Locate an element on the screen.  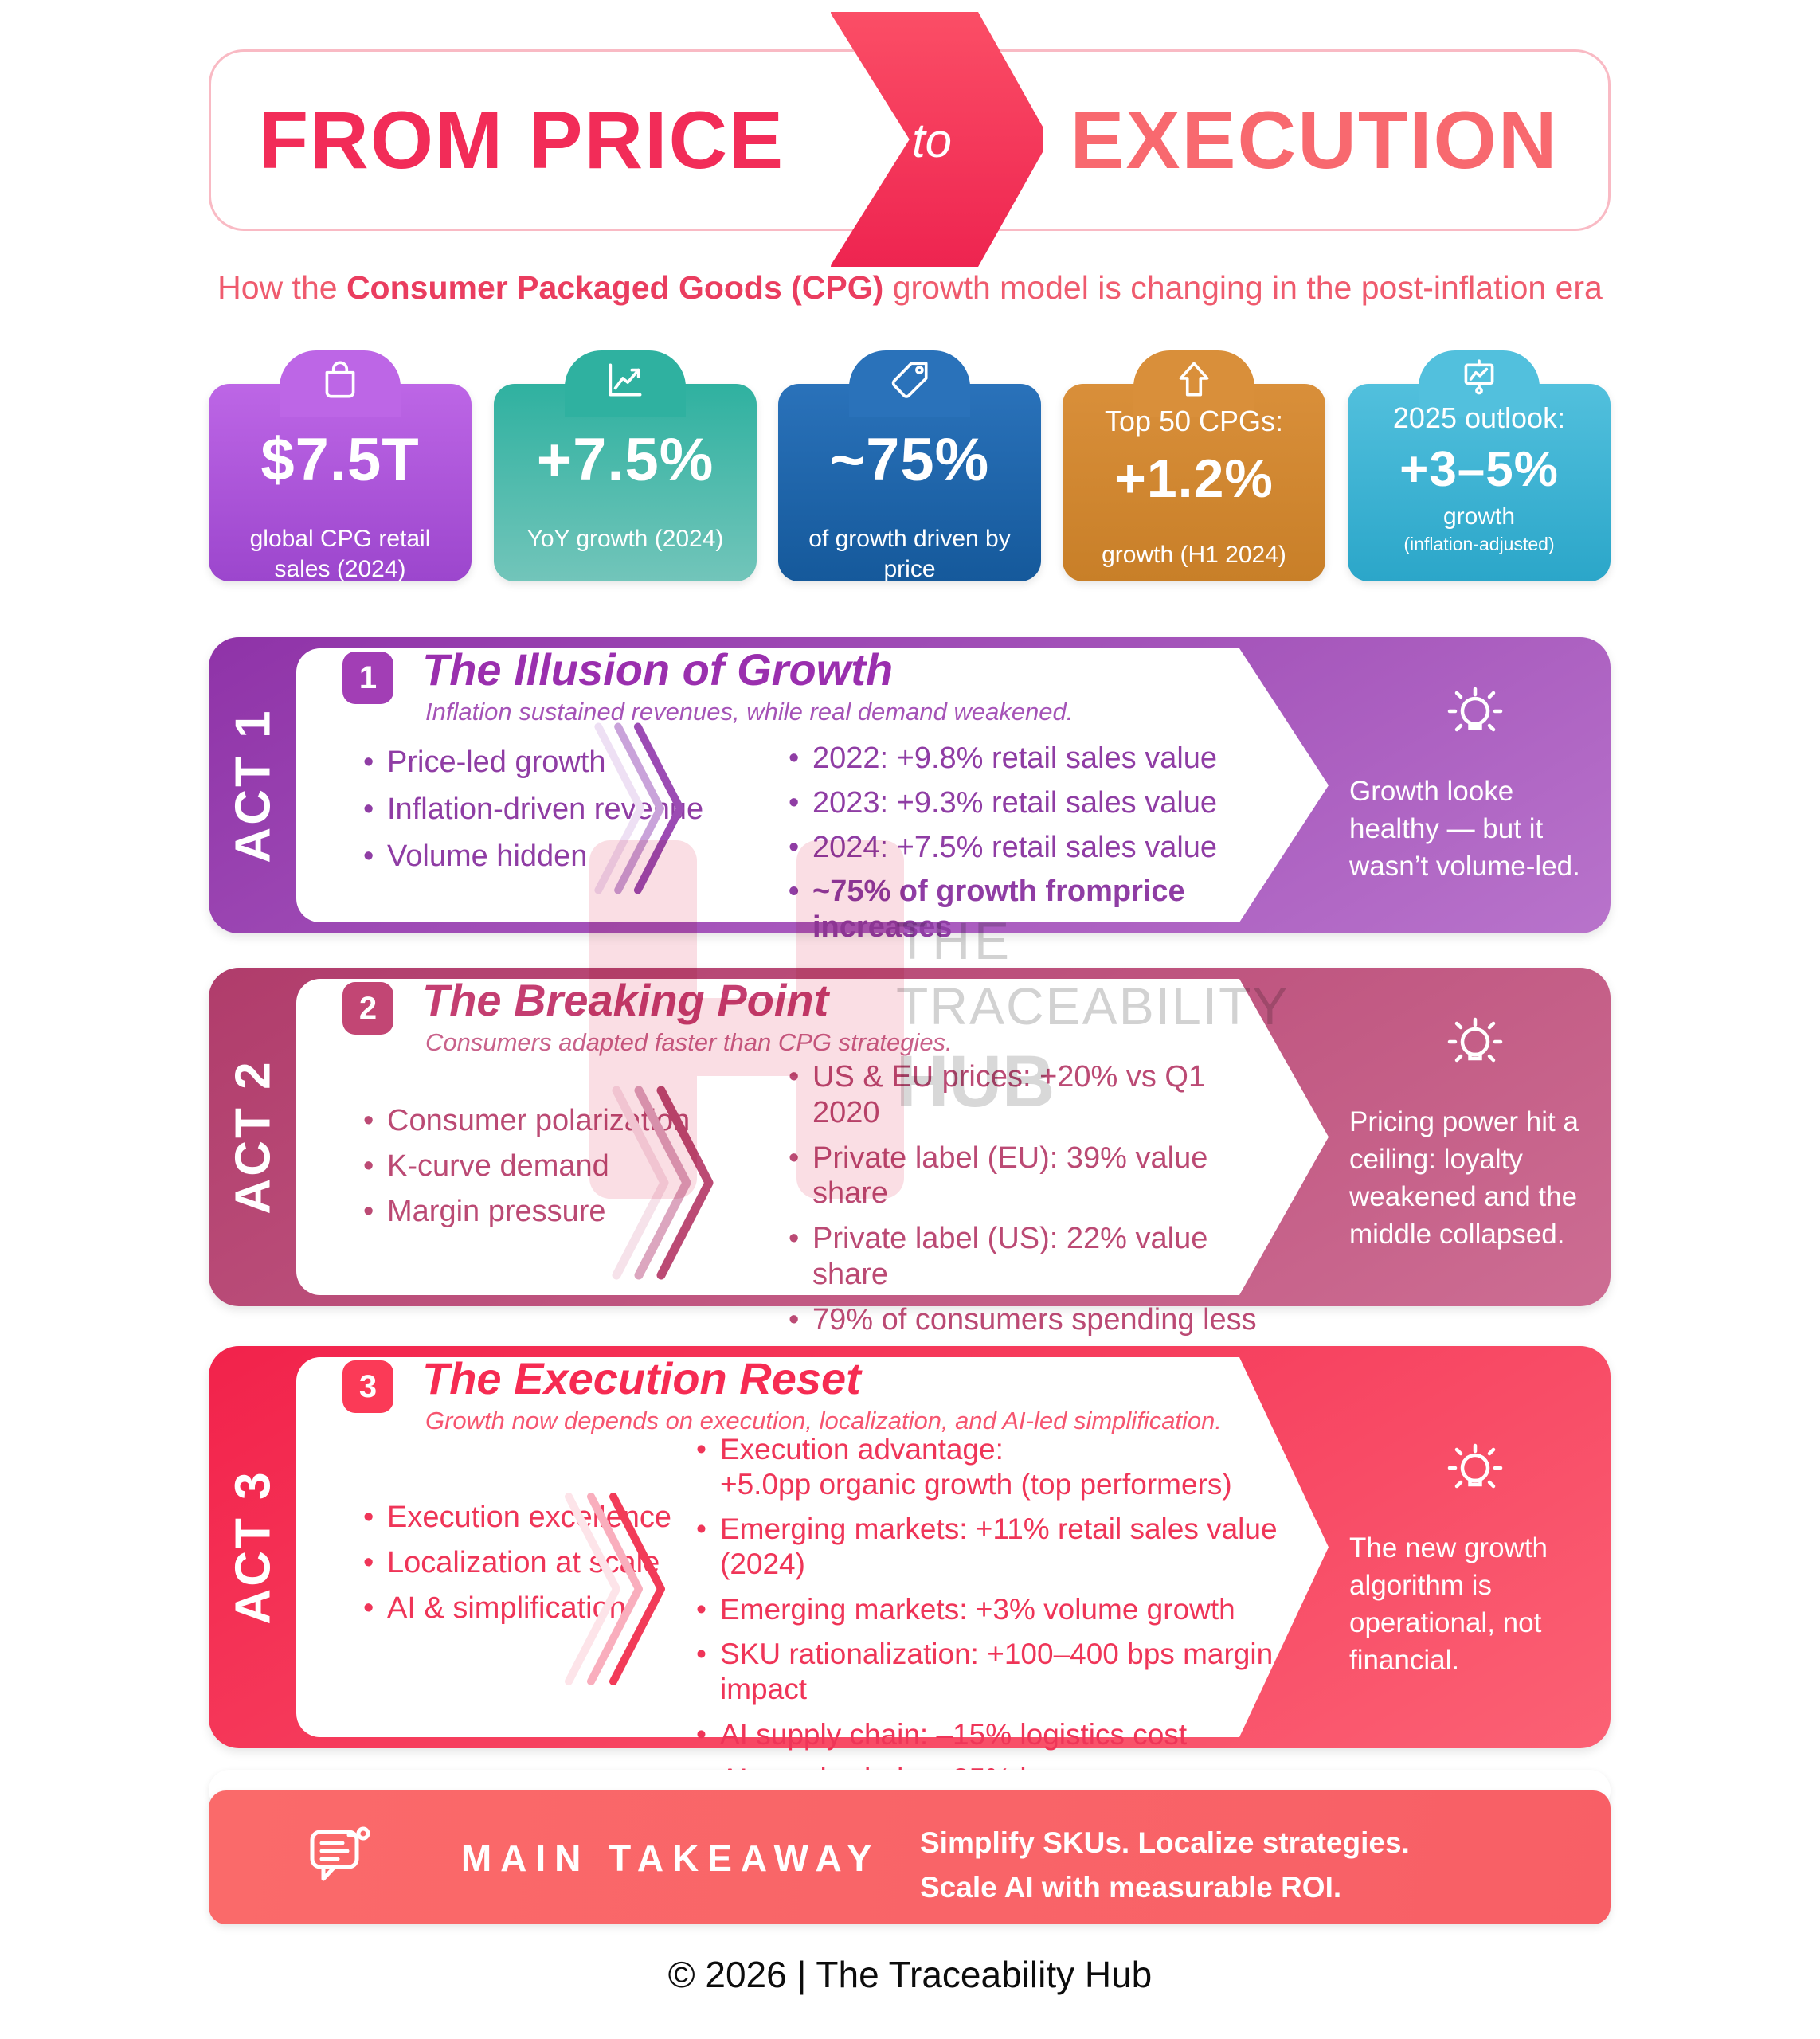
stat-label: growth (H1 2024) is located at coordinates (1194, 555).